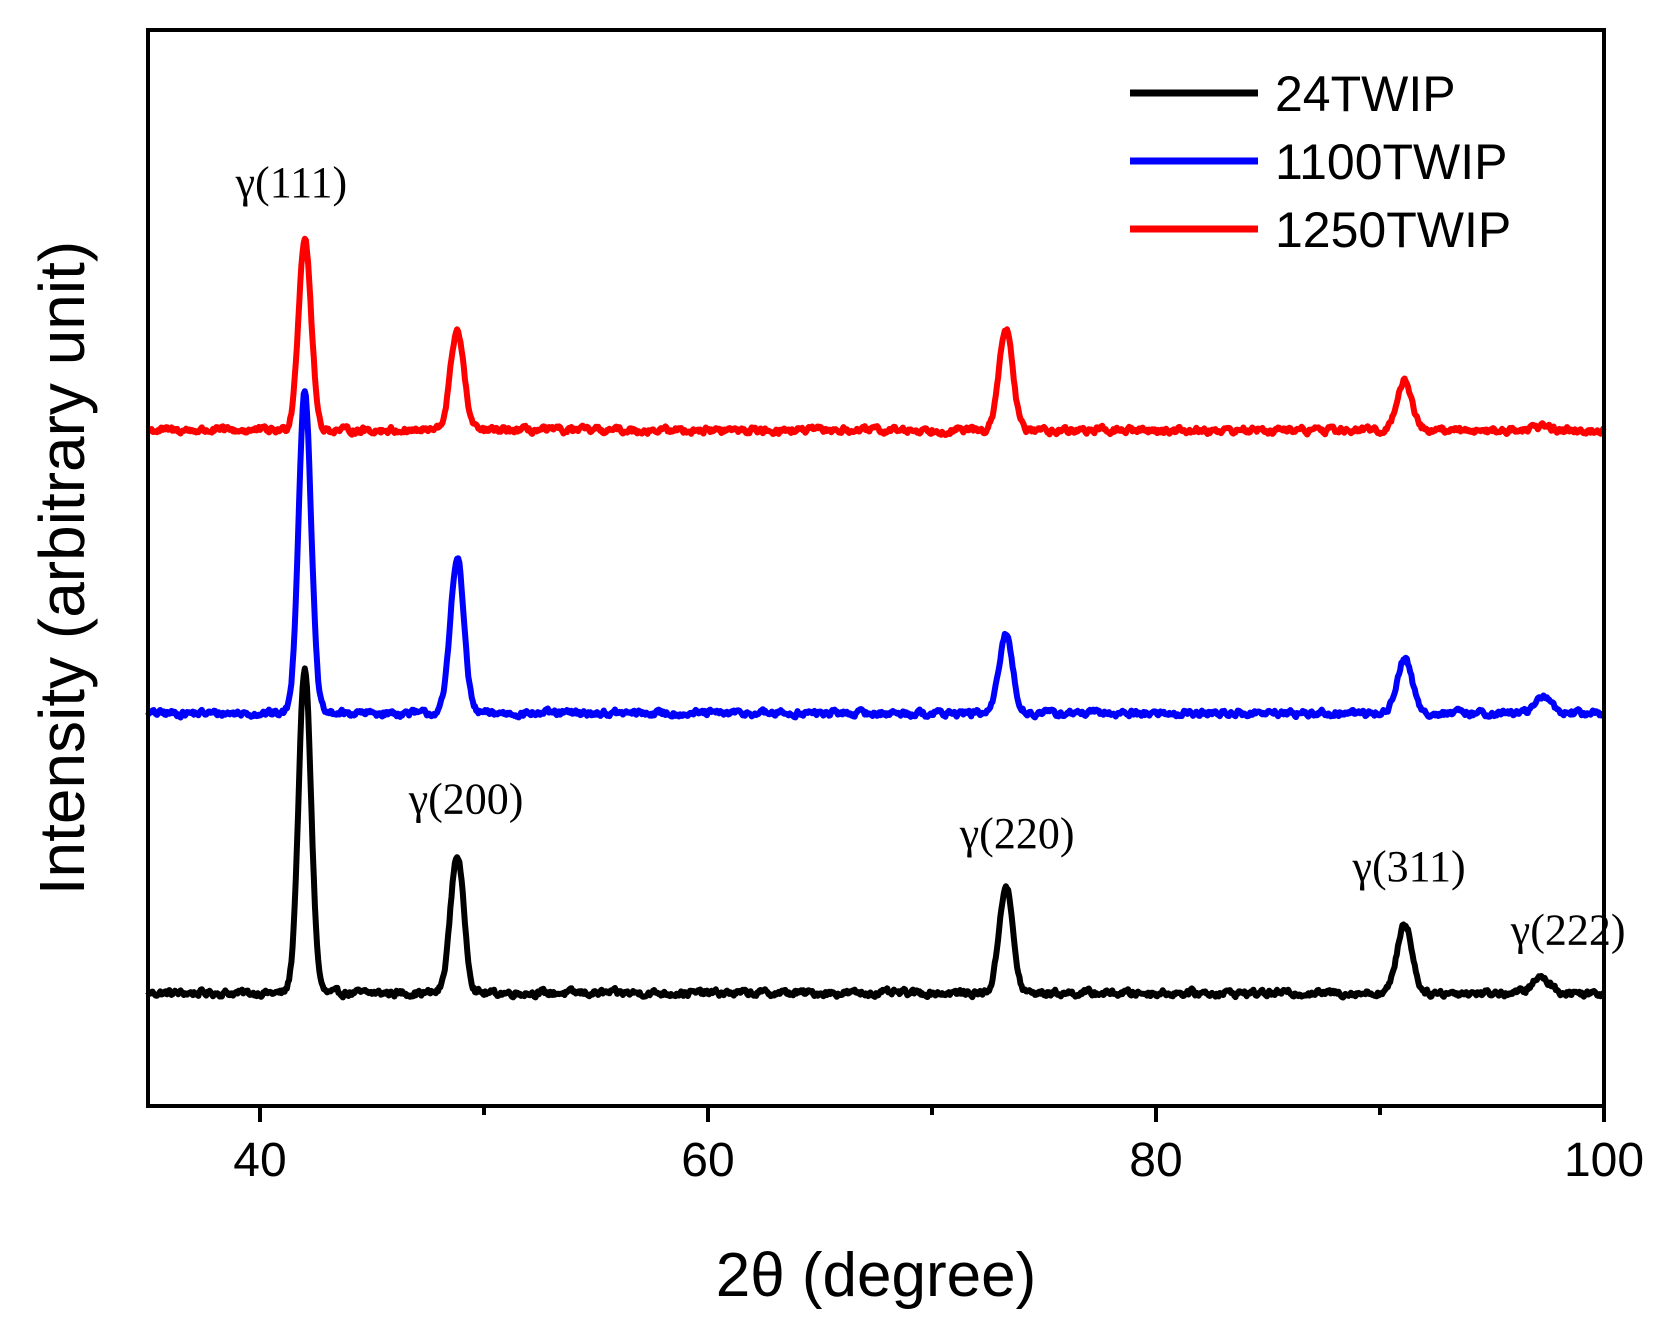  I want to click on x-axis-ticks, so click(932, 1114).